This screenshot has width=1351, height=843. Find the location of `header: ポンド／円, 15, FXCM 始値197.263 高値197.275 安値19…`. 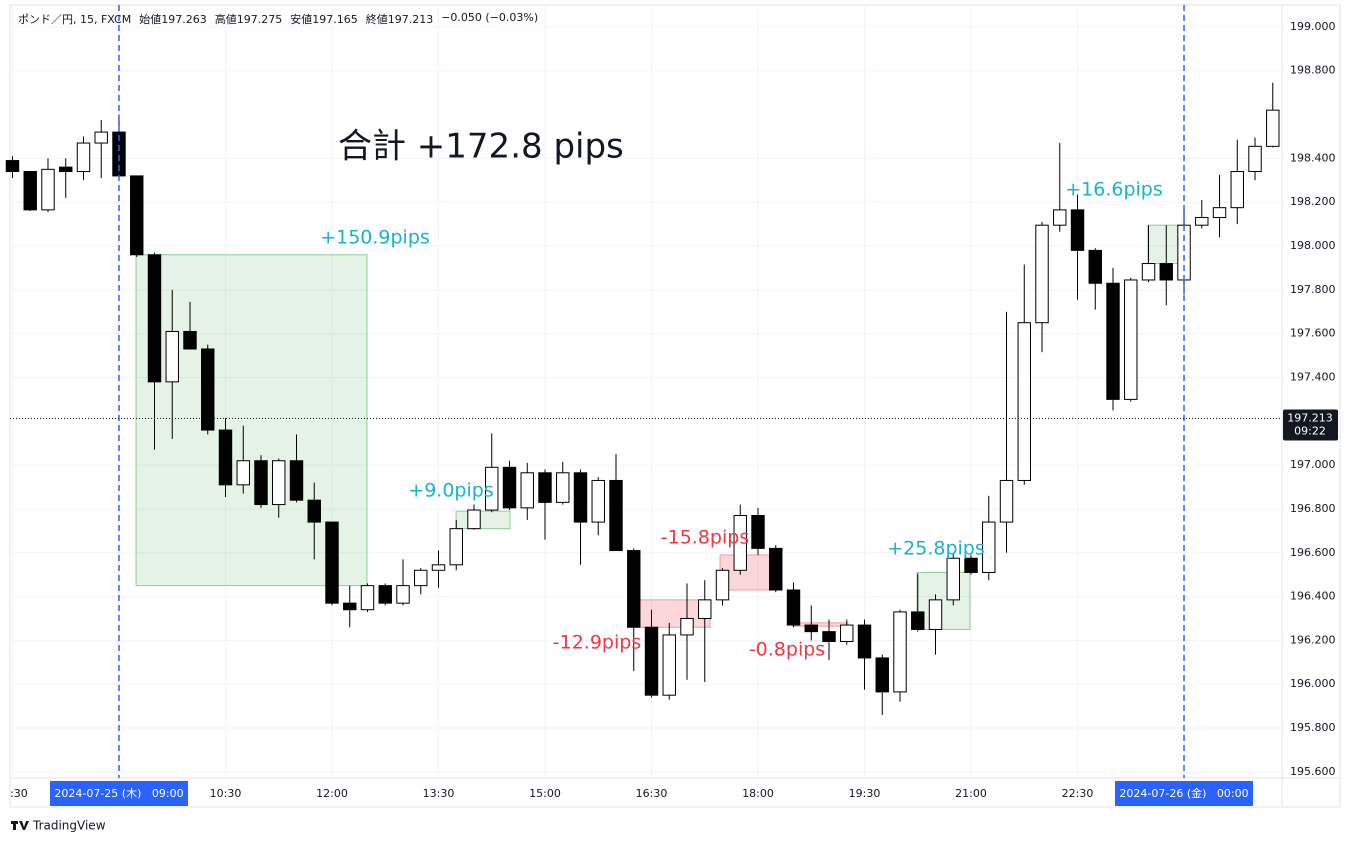

header: ポンド／円, 15, FXCM 始値197.263 高値197.275 安値19… is located at coordinates (278, 19).